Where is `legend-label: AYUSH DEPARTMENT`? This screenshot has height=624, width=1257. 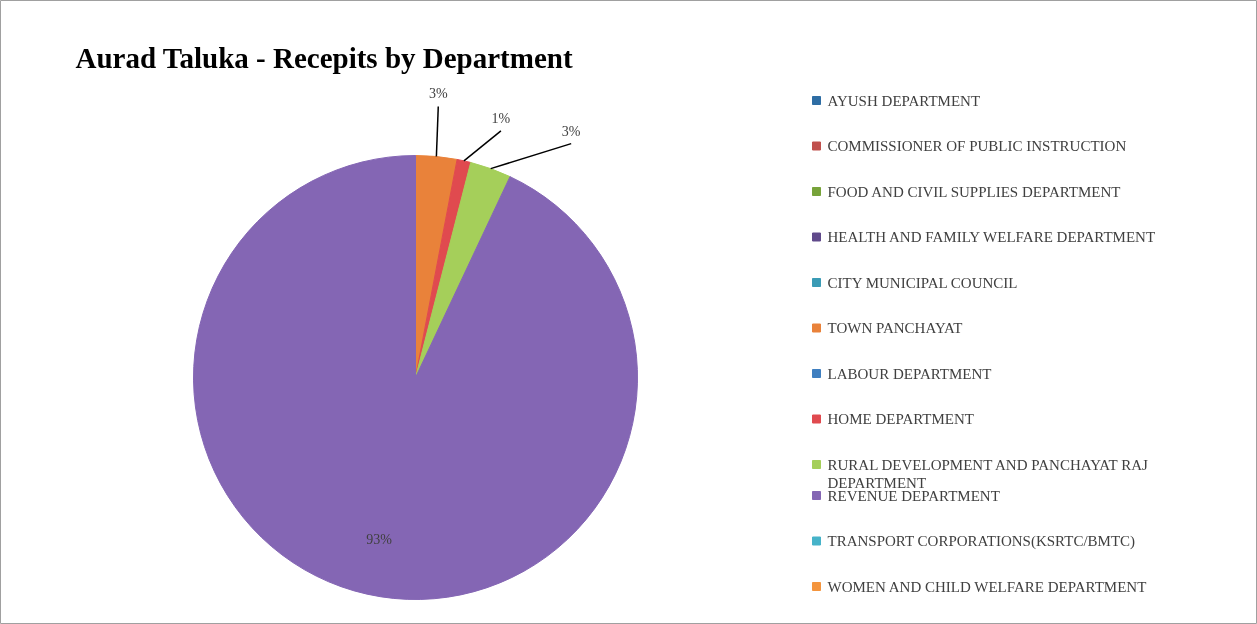
legend-label: AYUSH DEPARTMENT is located at coordinates (904, 100).